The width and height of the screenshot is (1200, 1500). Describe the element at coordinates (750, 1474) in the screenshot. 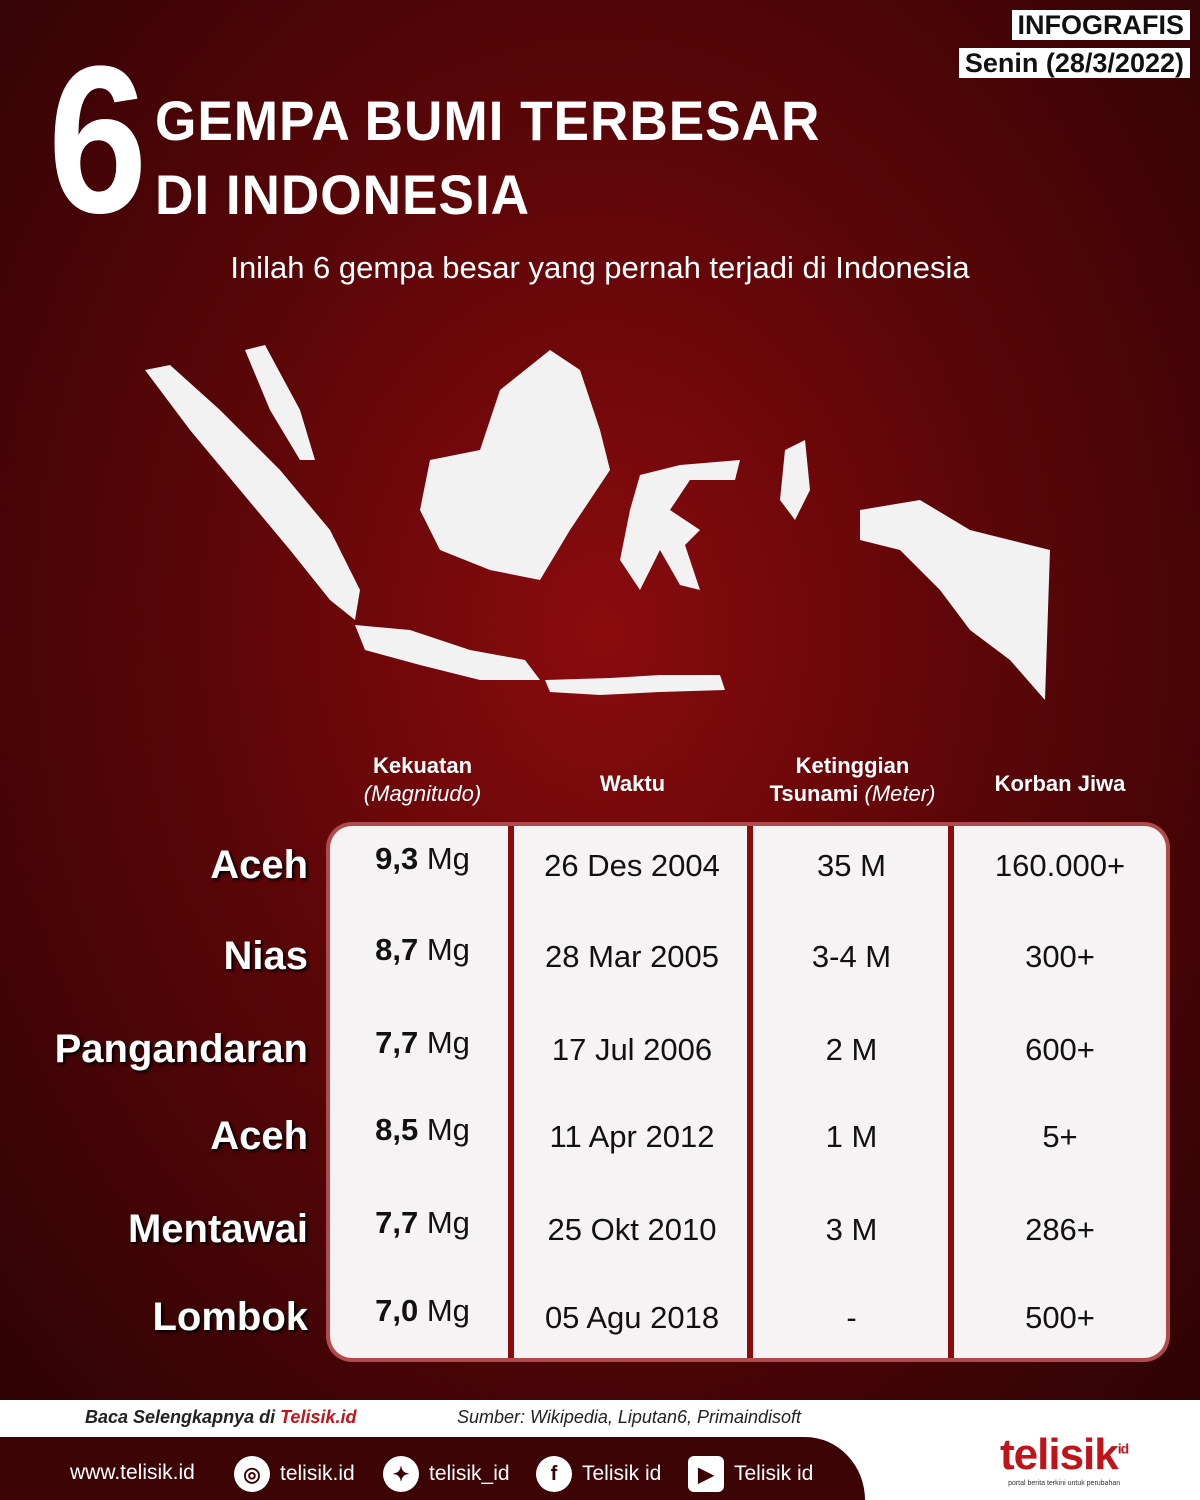

I see `youtube-link: ▶ Telisik id` at that location.